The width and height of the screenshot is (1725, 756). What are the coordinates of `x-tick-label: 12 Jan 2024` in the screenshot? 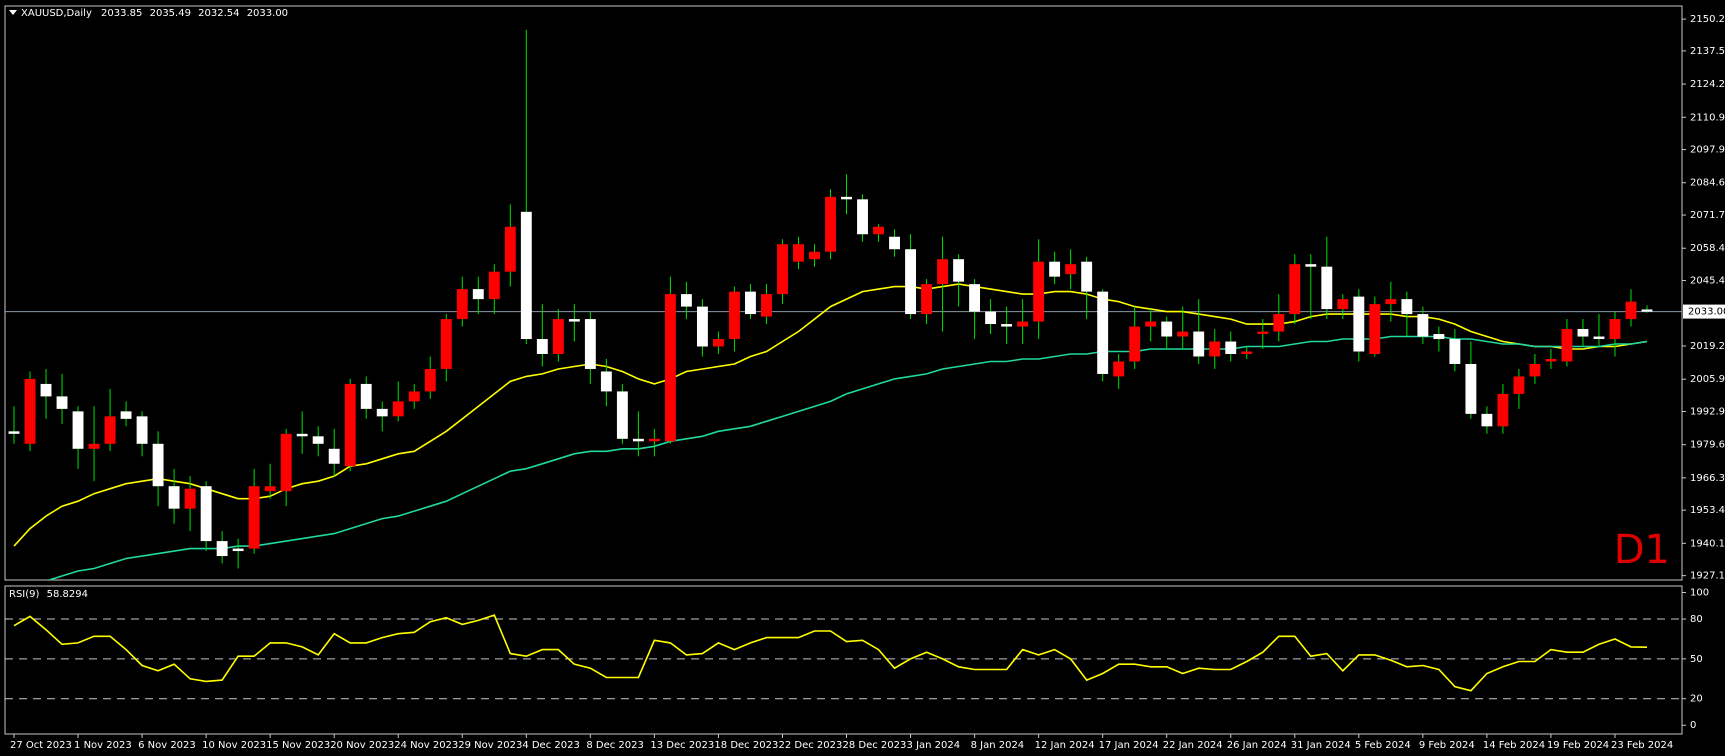 It's located at (1065, 745).